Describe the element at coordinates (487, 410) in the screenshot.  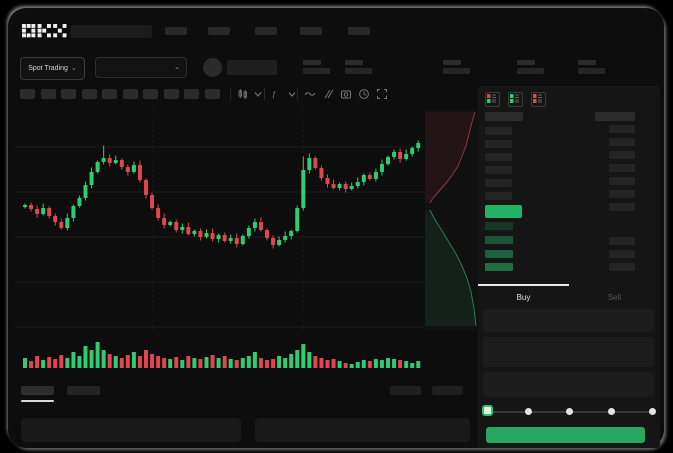
I see `amount-slider-handle` at that location.